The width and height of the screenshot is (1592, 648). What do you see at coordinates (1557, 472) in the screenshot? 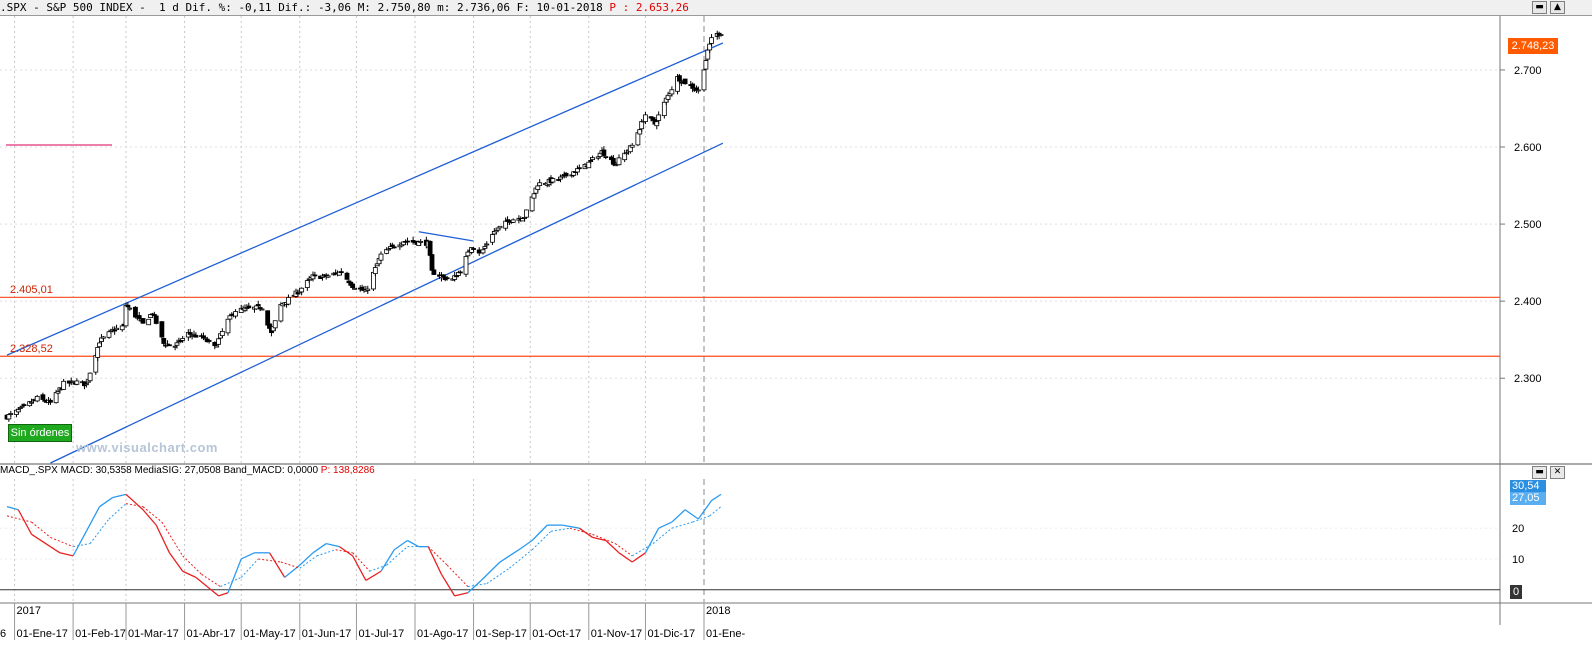
I see `macd-close-icon: ✕` at bounding box center [1557, 472].